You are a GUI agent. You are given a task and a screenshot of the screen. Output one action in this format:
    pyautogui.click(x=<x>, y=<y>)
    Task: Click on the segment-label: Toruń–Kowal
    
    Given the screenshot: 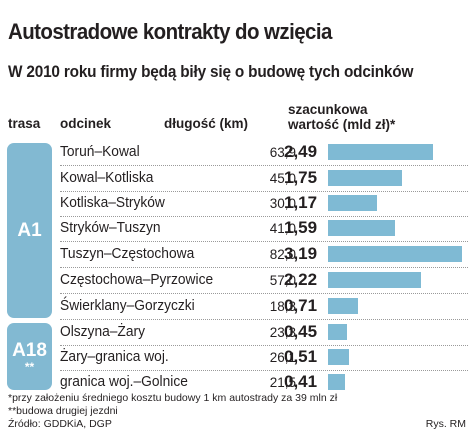 What is the action you would take?
    pyautogui.click(x=100, y=152)
    